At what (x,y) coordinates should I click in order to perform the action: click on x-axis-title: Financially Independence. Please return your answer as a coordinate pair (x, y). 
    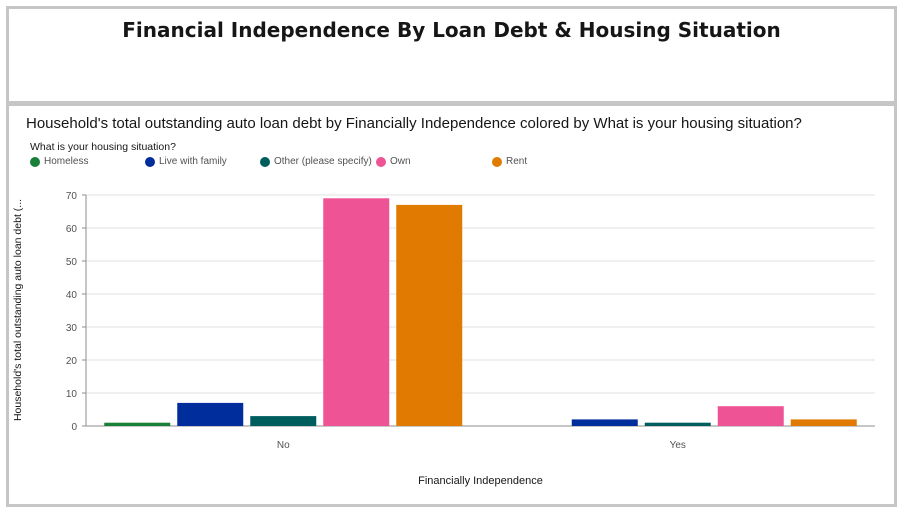
    Looking at the image, I should click on (480, 481).